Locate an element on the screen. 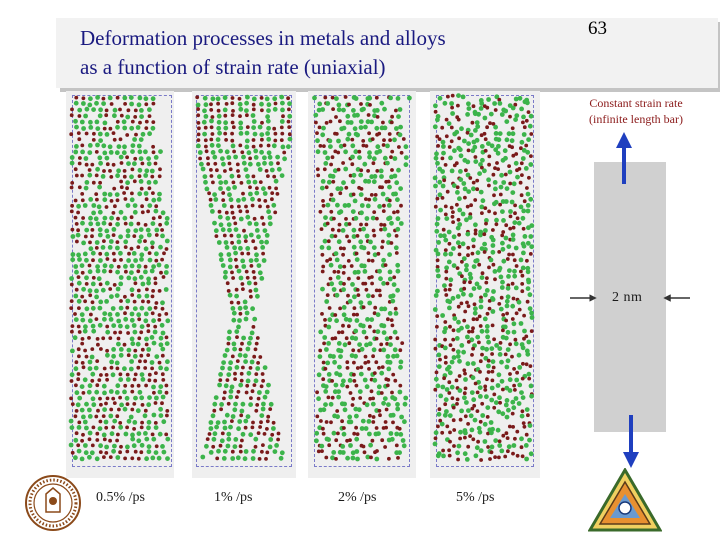 This screenshot has height=540, width=720. bar-width-label: 2 nm is located at coordinates (627, 297).